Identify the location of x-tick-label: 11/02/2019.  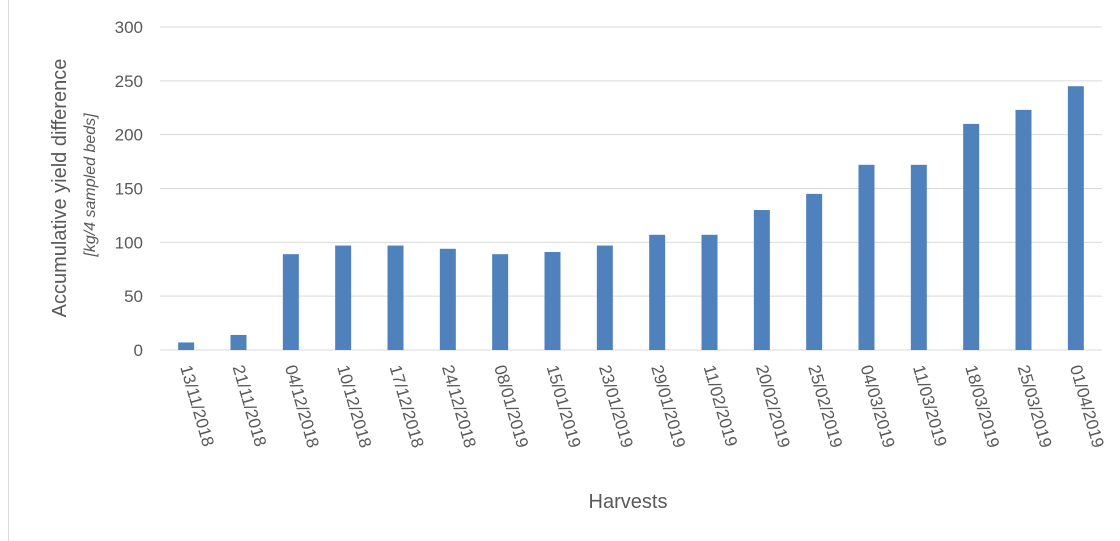
(720, 406).